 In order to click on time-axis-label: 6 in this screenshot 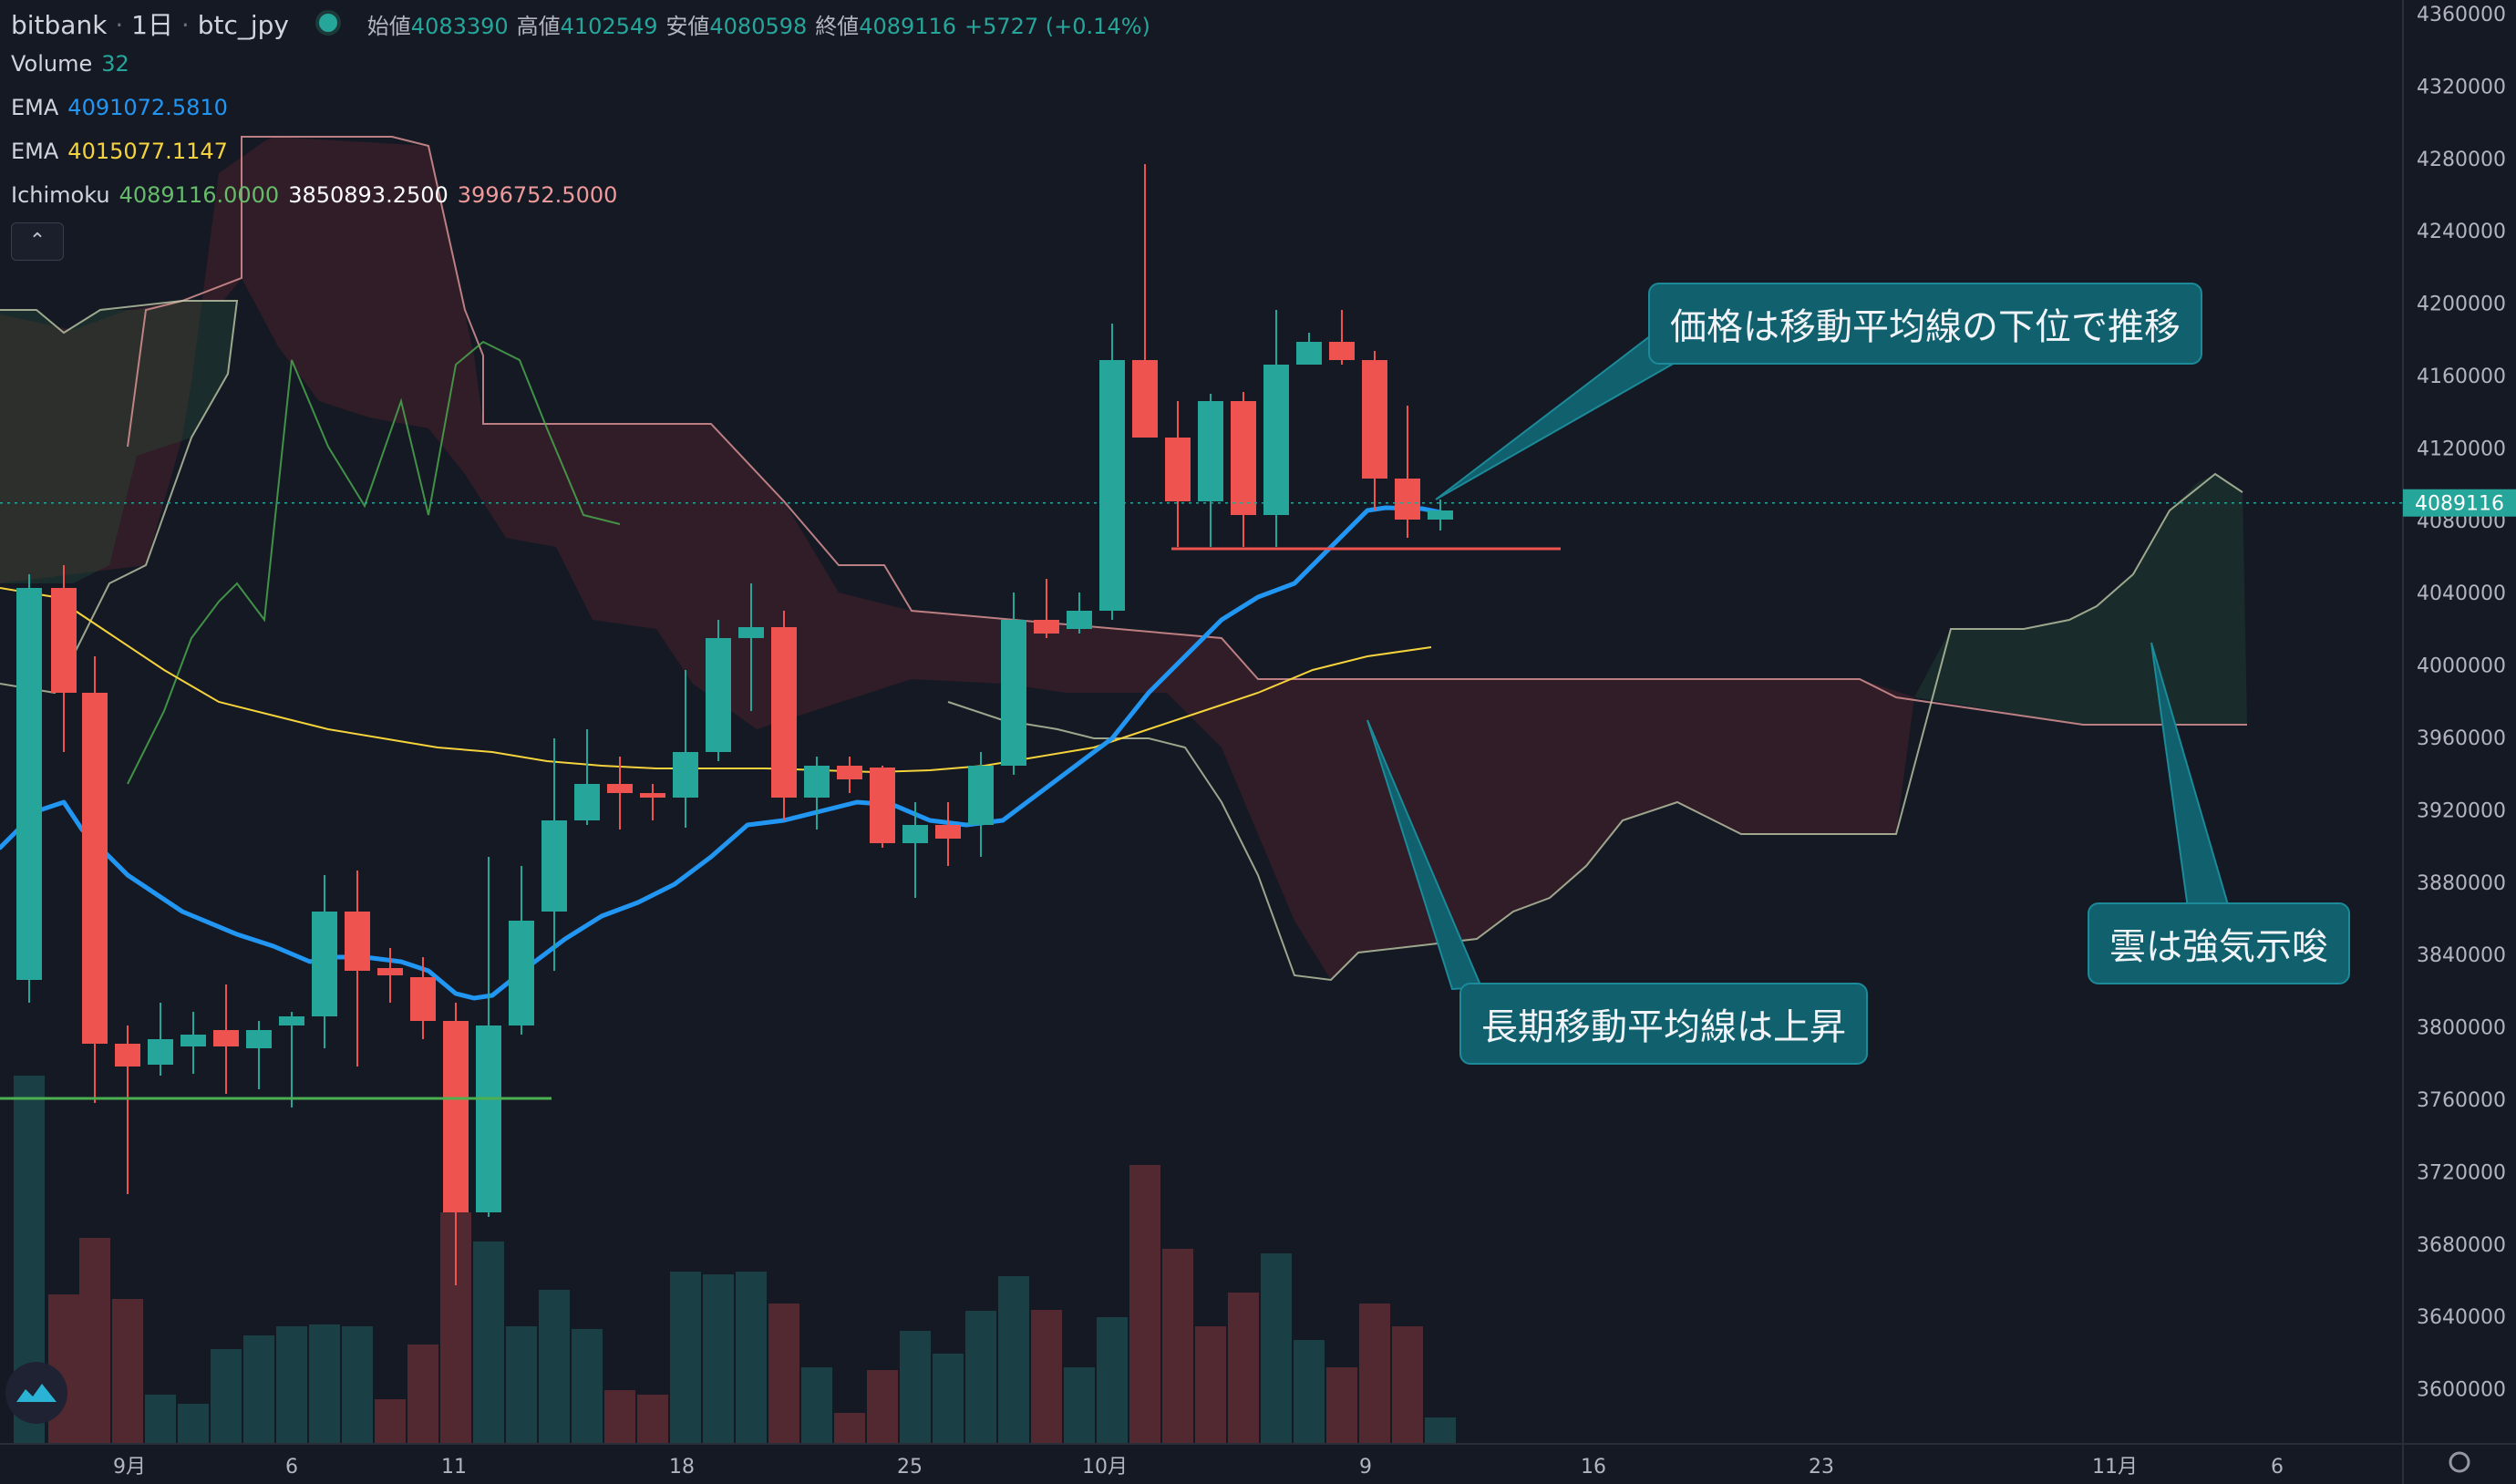, I will do `click(2277, 1467)`.